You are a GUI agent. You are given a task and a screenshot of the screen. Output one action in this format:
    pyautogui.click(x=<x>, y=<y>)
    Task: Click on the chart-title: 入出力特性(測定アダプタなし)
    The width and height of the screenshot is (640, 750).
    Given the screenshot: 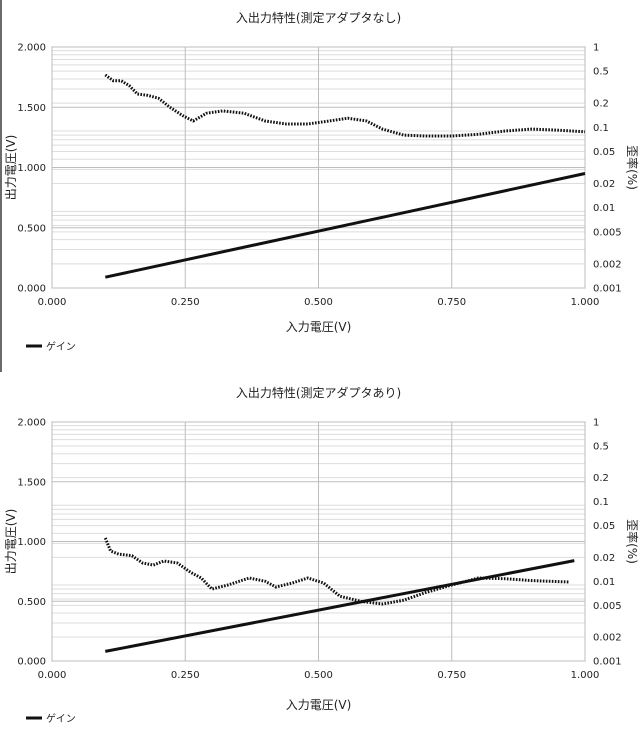 What is the action you would take?
    pyautogui.click(x=318, y=17)
    